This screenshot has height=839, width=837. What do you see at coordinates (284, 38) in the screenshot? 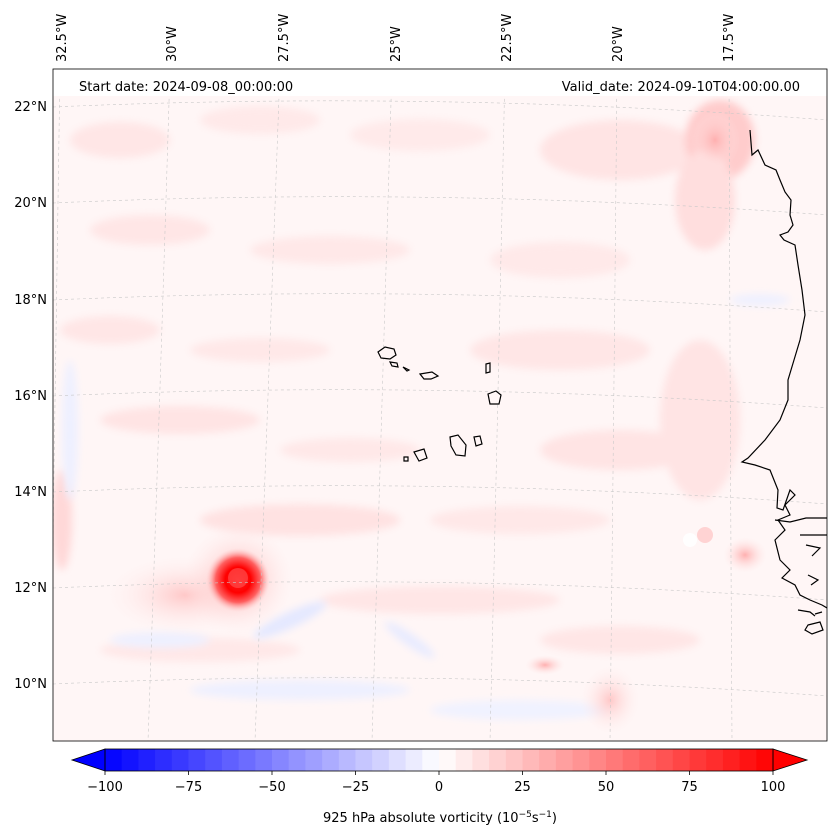
I see `lon-label-27.5w: 27.5°W` at bounding box center [284, 38].